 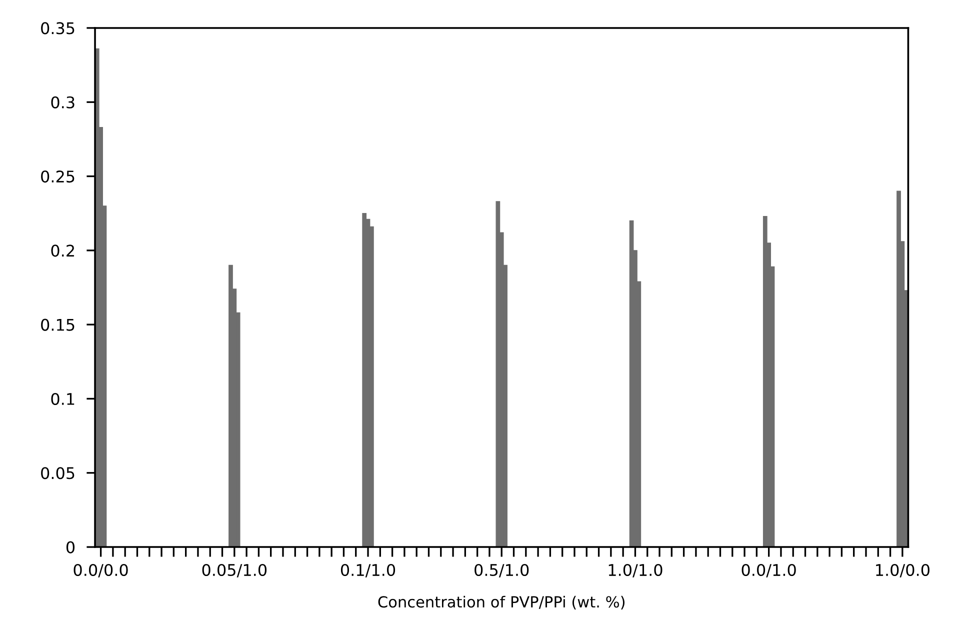 What do you see at coordinates (62, 102) in the screenshot?
I see `y-tick-label: 0.3` at bounding box center [62, 102].